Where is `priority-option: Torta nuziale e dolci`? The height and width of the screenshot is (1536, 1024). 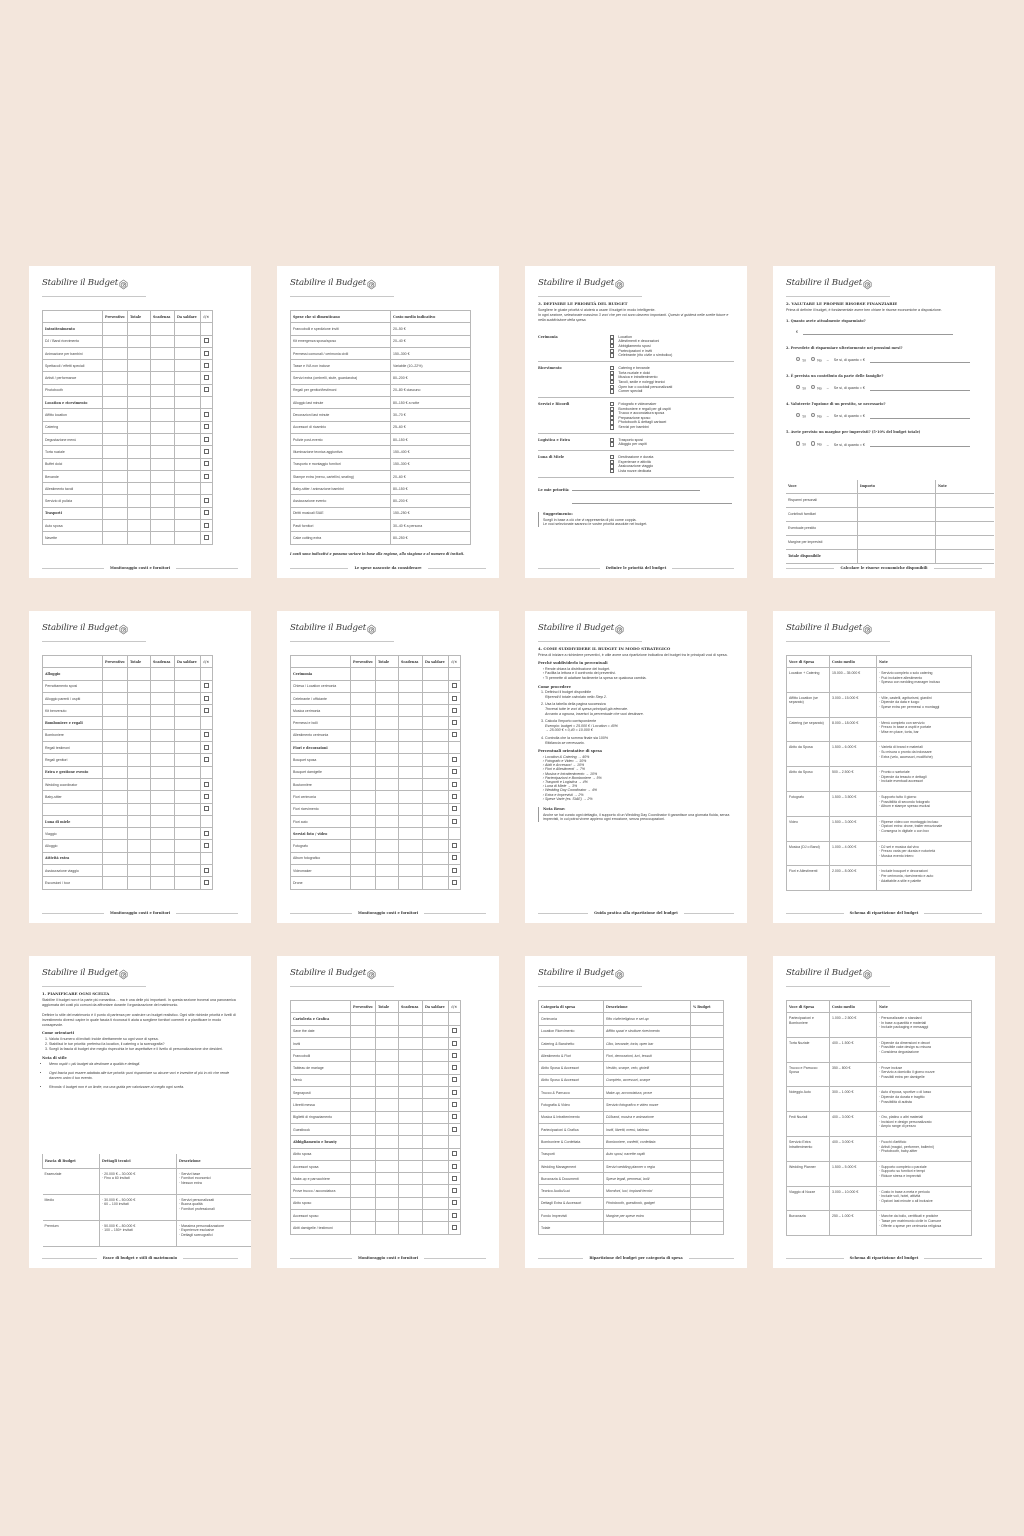 priority-option: Torta nuziale e dolci is located at coordinates (641, 373).